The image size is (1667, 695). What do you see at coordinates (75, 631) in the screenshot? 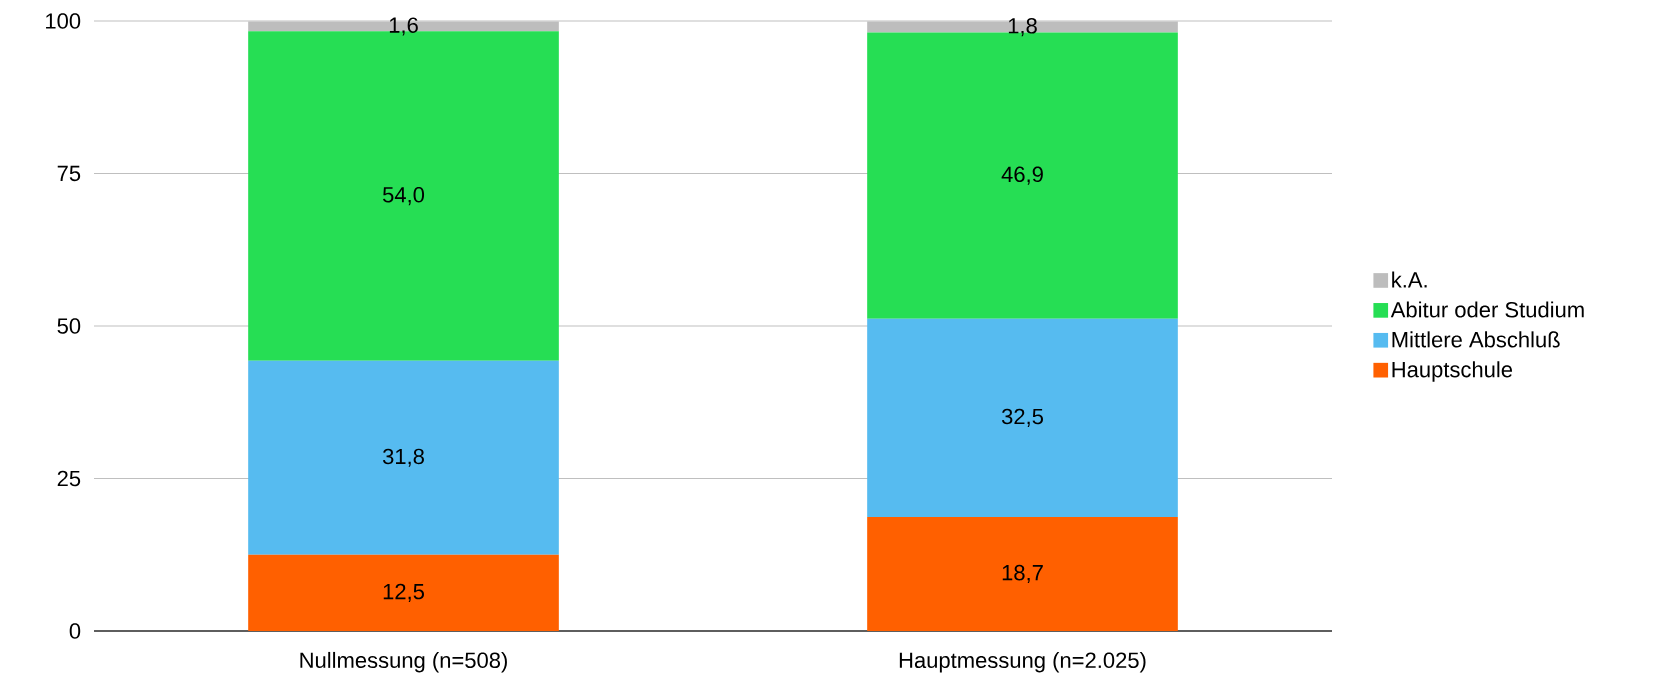
I see `y-tick-label: 0` at bounding box center [75, 631].